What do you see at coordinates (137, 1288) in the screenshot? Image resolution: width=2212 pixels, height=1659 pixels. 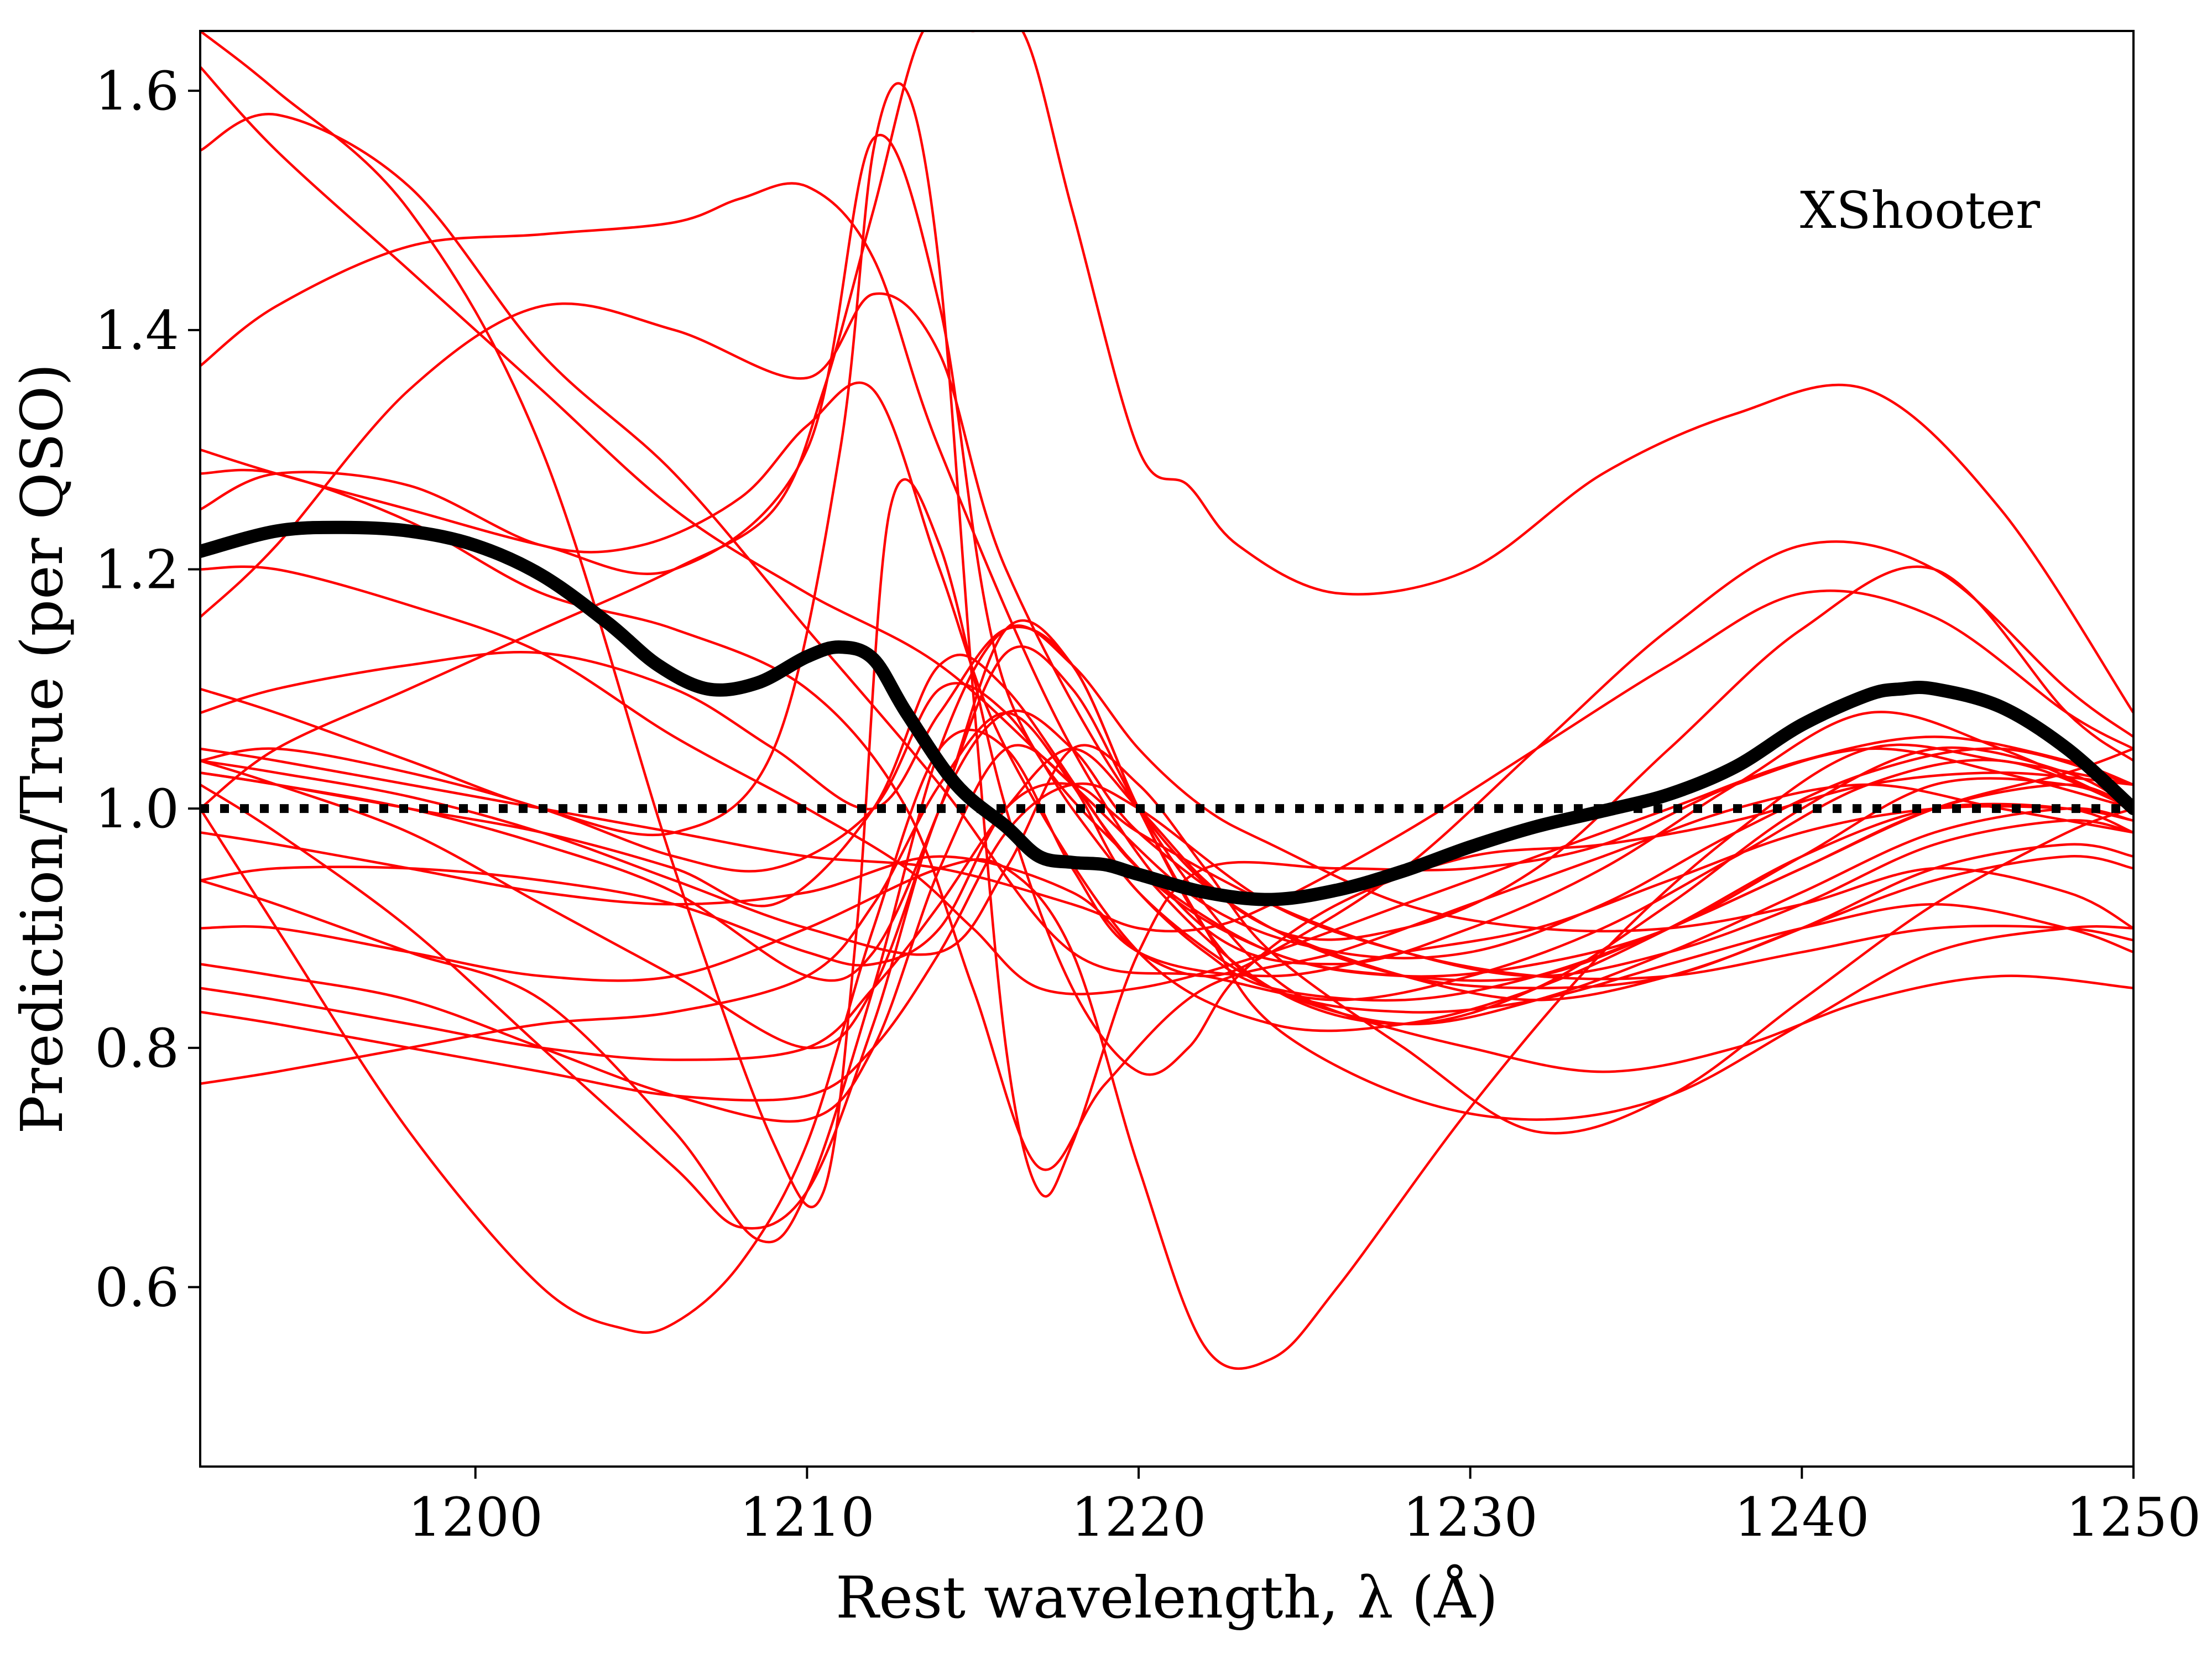 I see `y-tick-label: 0.6` at bounding box center [137, 1288].